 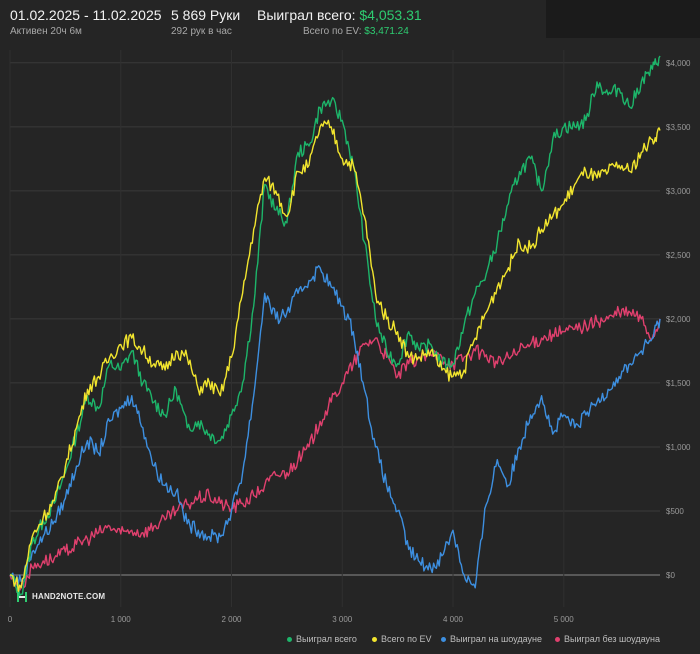 What do you see at coordinates (453, 619) in the screenshot?
I see `x-tick-label: 4 000` at bounding box center [453, 619].